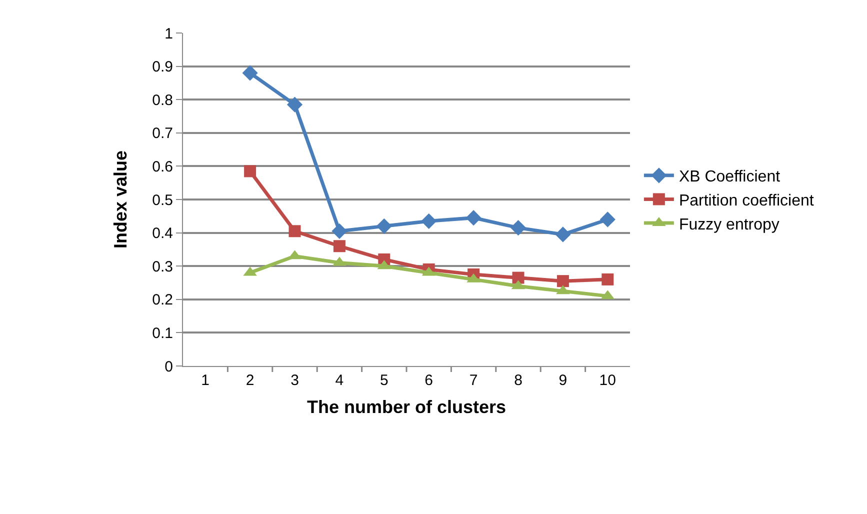 The image size is (867, 514). What do you see at coordinates (120, 199) in the screenshot?
I see `y-axis-title: Index value` at bounding box center [120, 199].